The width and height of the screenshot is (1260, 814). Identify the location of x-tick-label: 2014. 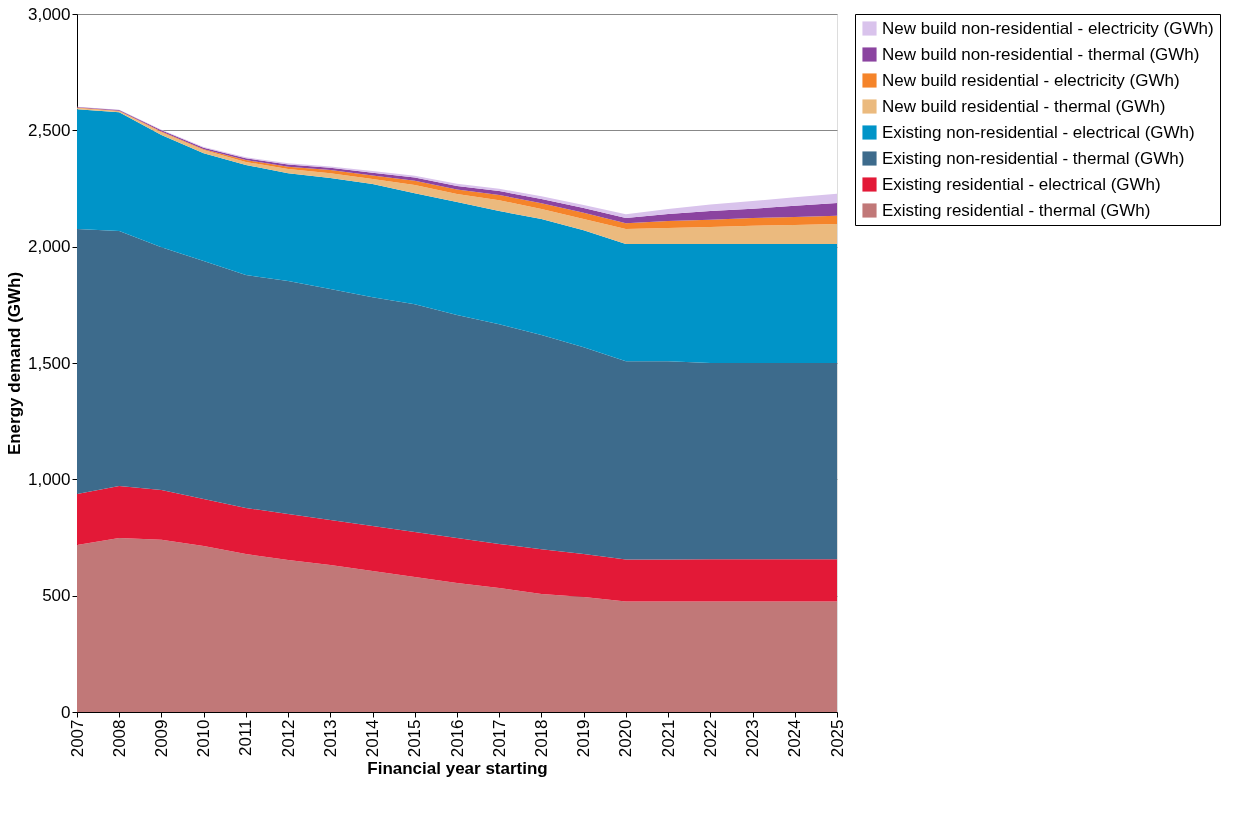
(373, 738).